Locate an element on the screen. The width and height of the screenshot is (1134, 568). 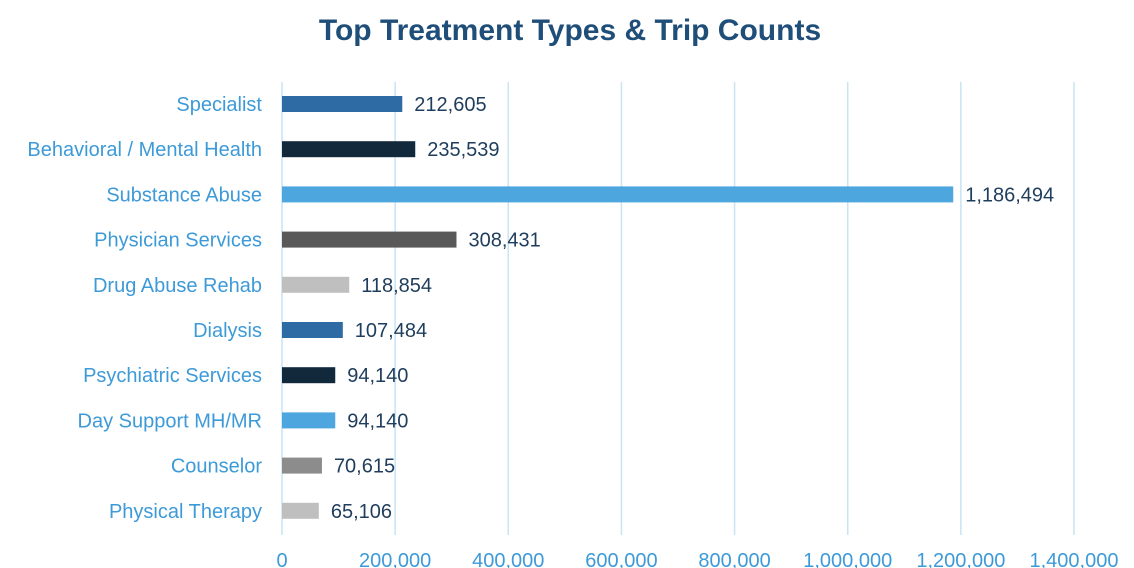
x-tick-label: 200,000 is located at coordinates (395, 559).